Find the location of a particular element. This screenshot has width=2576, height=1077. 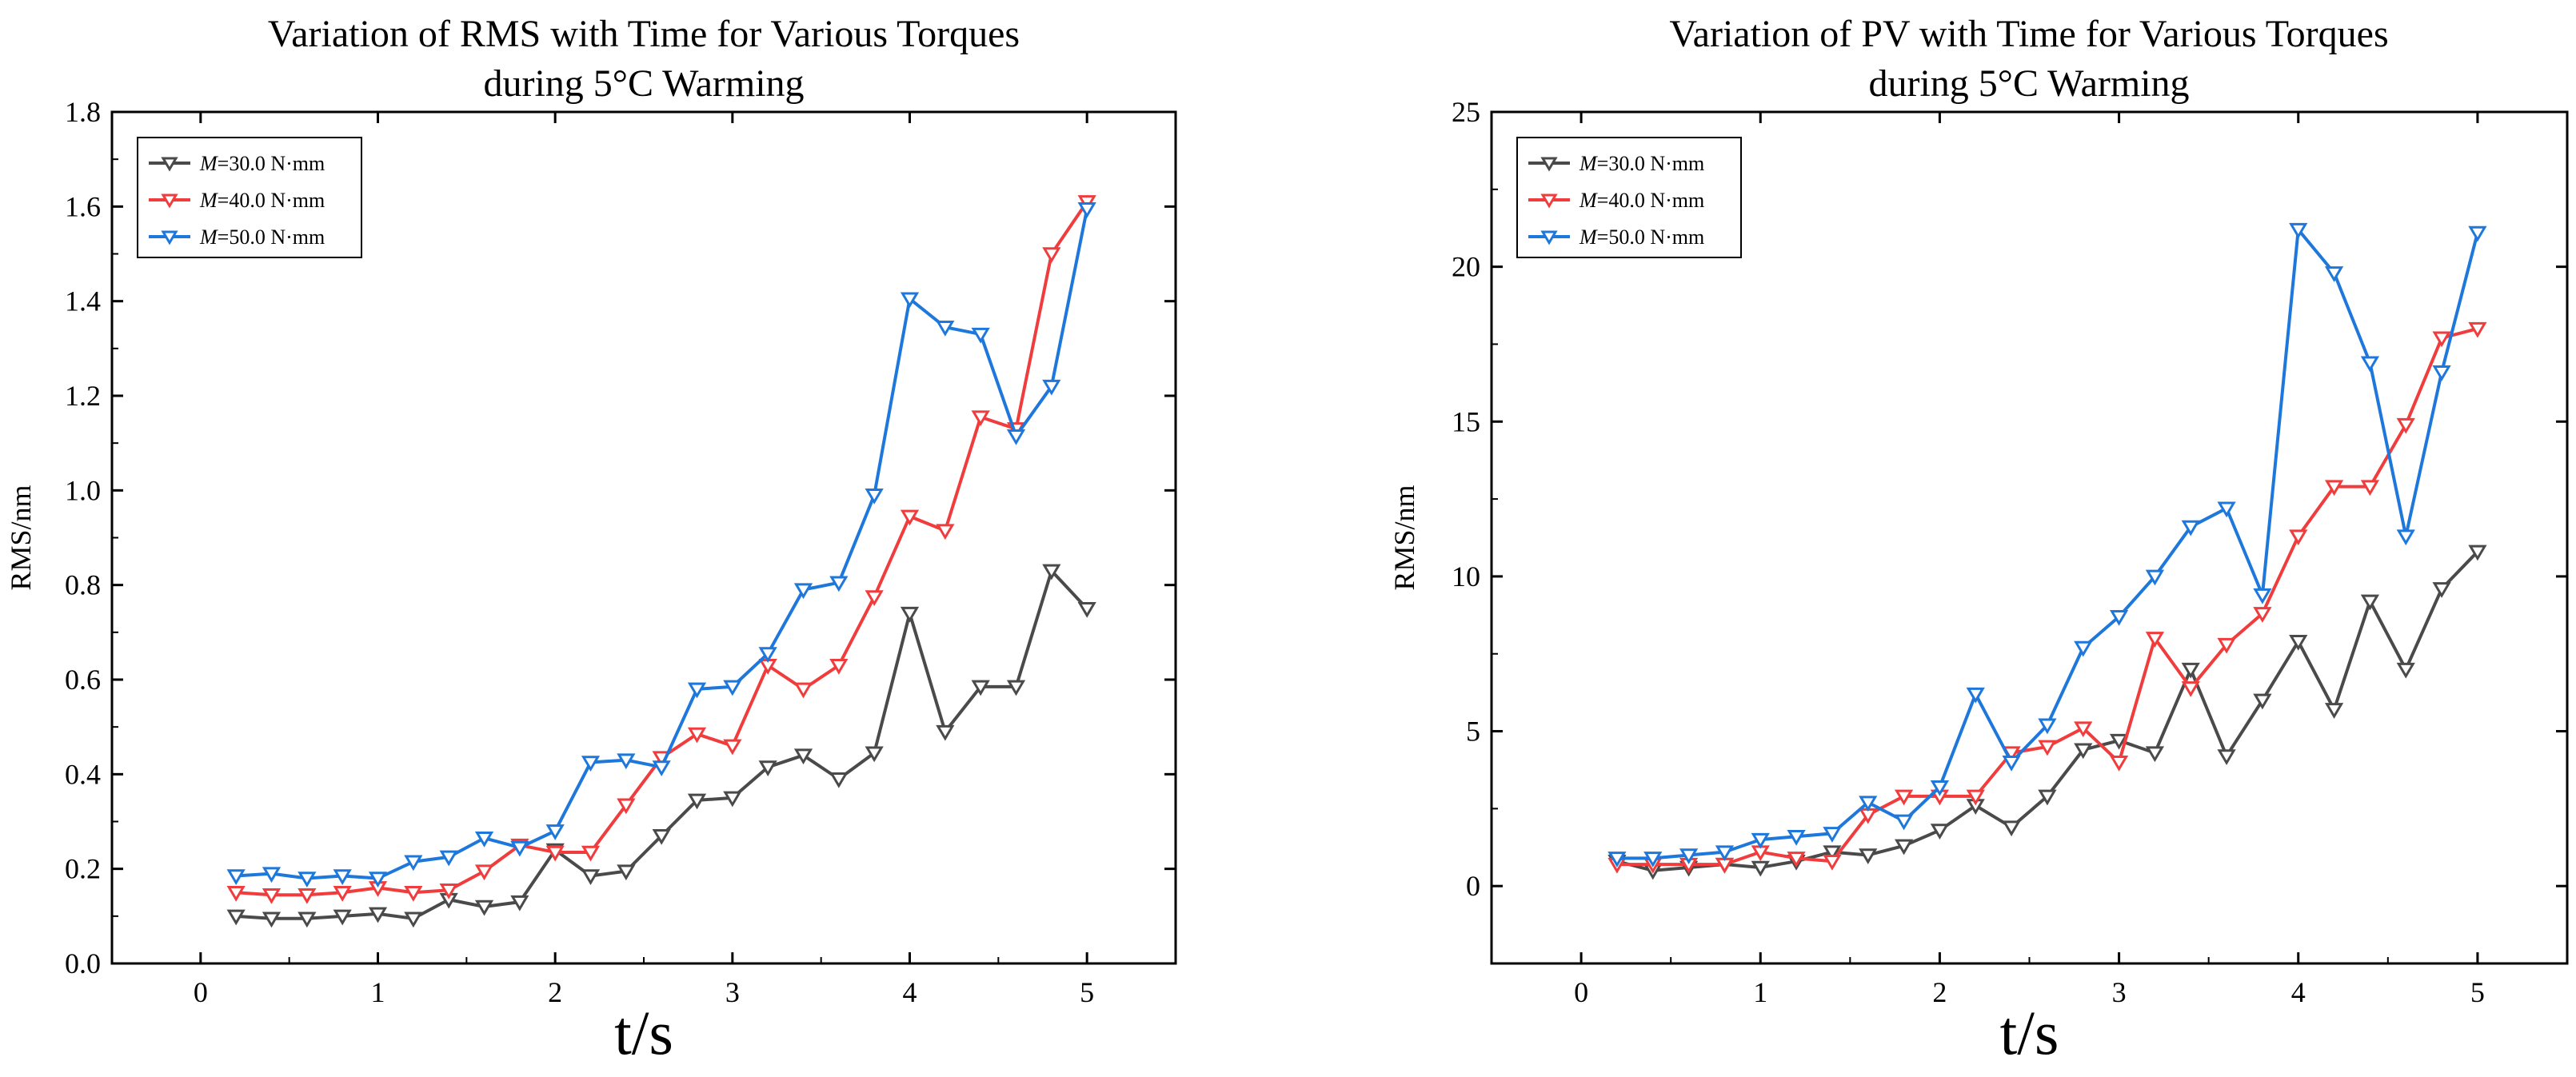

legend-entry: M=30.0 N·mm is located at coordinates (1642, 163).